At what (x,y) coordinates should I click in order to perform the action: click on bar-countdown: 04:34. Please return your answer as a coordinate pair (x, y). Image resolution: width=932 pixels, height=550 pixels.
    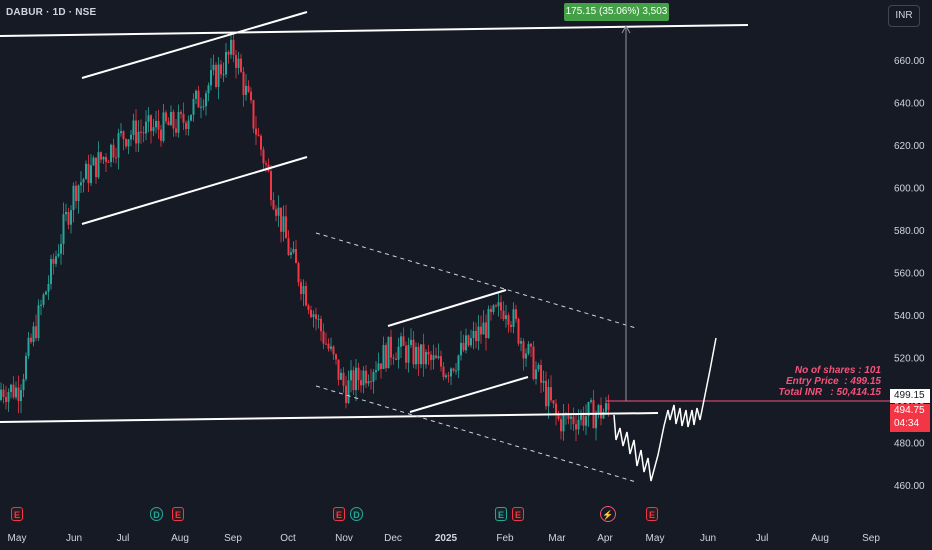
    Looking at the image, I should click on (907, 423).